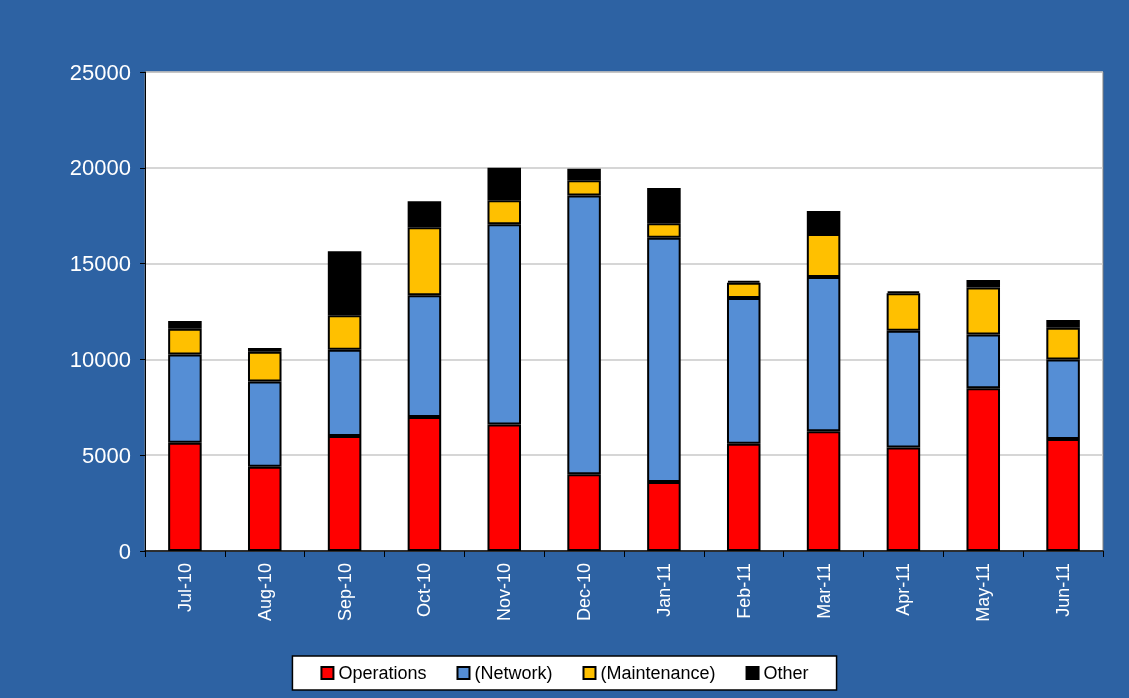 Image resolution: width=1129 pixels, height=698 pixels. Describe the element at coordinates (100, 264) in the screenshot. I see `y-tick-label: 15000` at that location.